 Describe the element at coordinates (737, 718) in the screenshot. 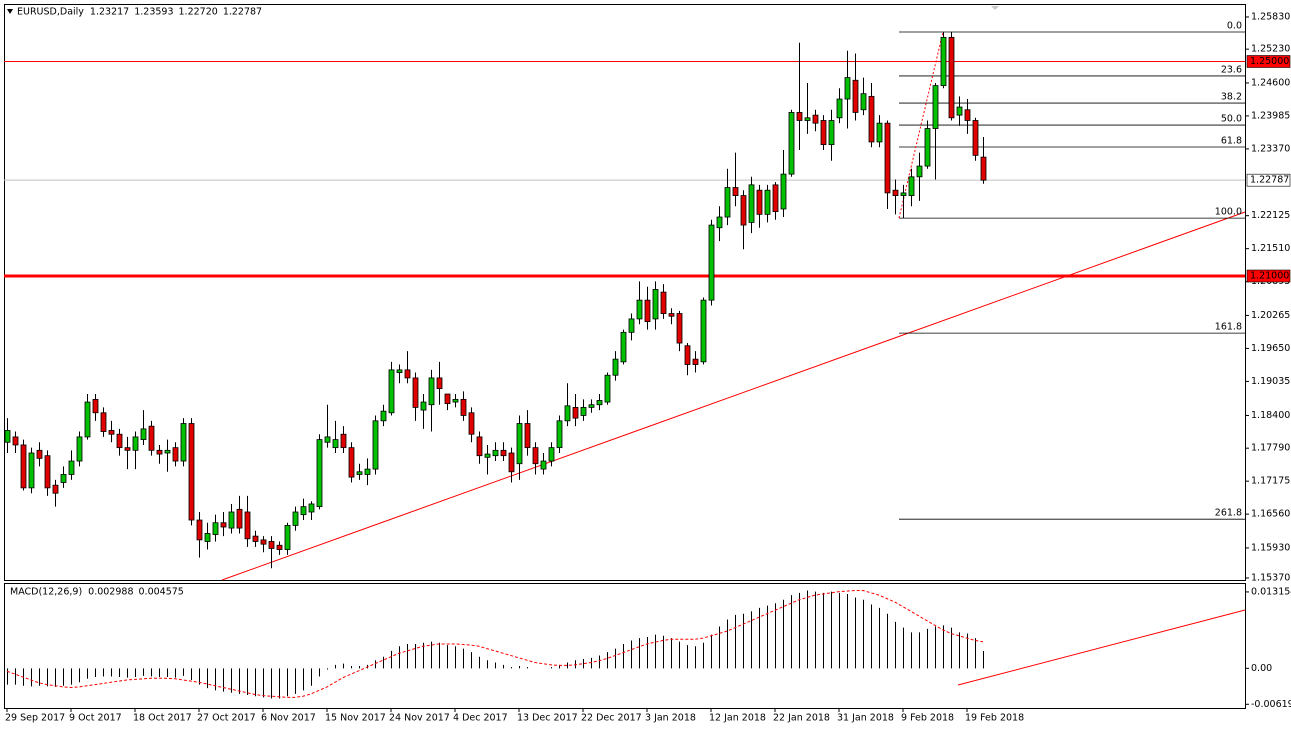

I see `x-tick-label: 12 Jan 2018` at that location.